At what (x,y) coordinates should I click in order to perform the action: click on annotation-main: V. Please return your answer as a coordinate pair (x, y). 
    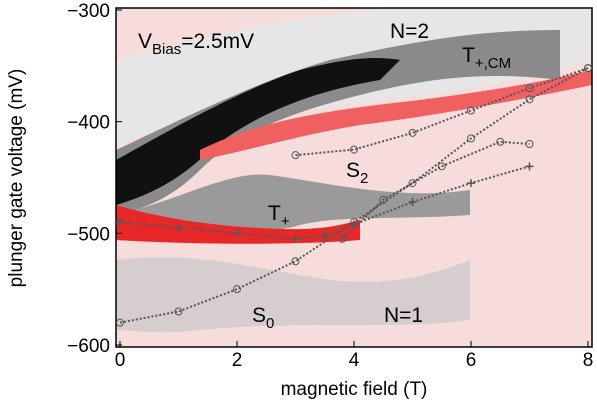
    Looking at the image, I should click on (145, 41).